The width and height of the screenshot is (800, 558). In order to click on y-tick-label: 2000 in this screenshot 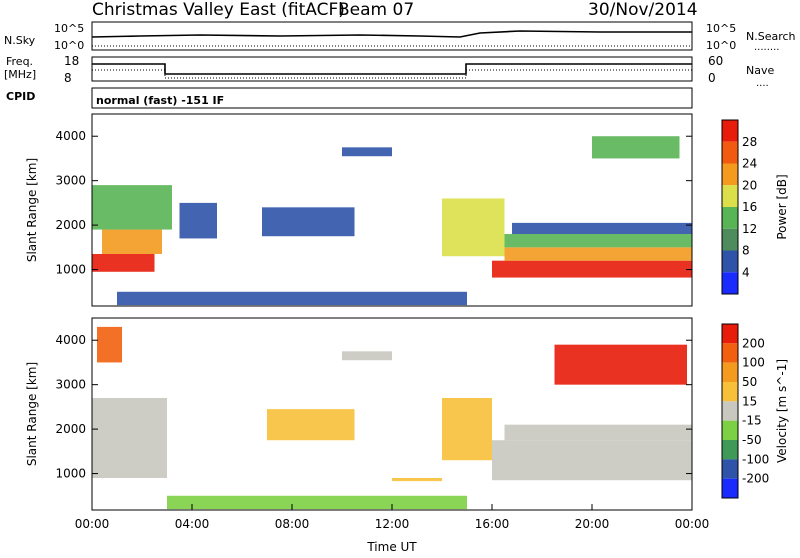, I will do `click(70, 225)`.